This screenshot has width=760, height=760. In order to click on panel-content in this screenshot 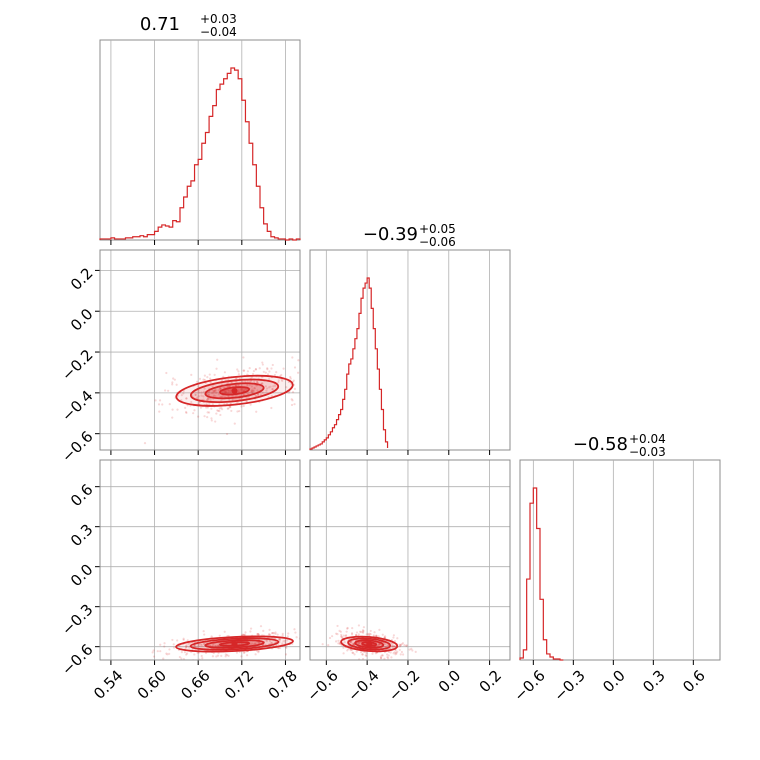, I will do `click(369, 642)`.